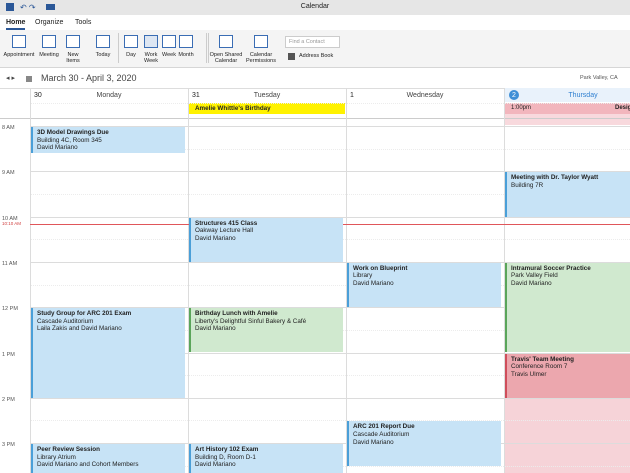  Describe the element at coordinates (226, 223) in the screenshot. I see `event-title: Structures 415 Class` at that location.